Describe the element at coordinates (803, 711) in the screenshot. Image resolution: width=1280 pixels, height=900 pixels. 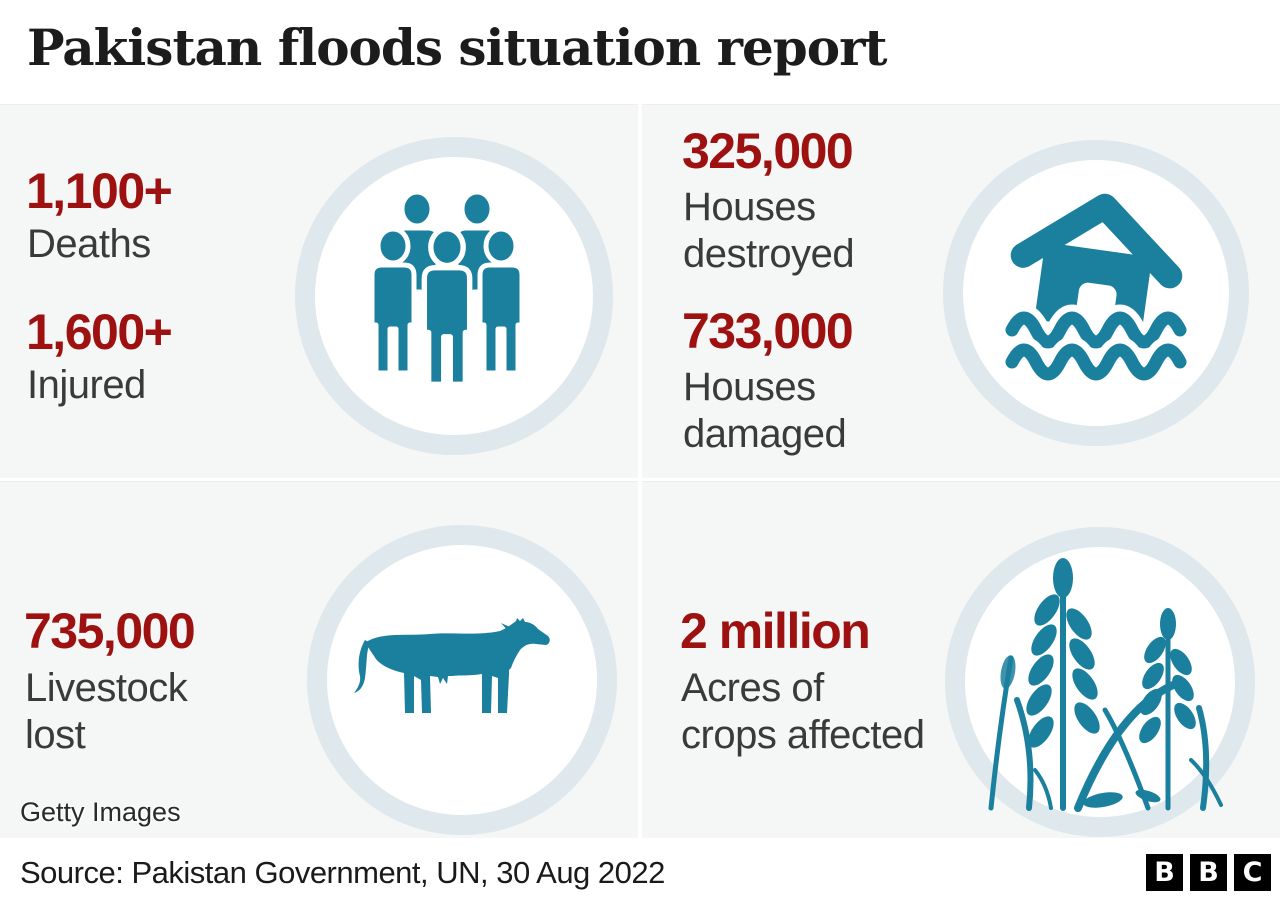
I see `crops-label: Acres of crops affected` at that location.